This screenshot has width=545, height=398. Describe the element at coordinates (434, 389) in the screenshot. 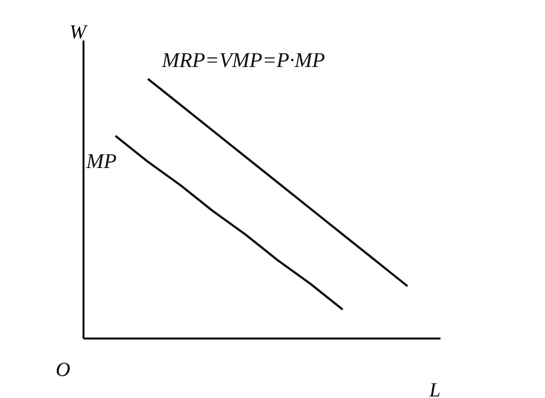

I see `x-axis-title: L` at that location.